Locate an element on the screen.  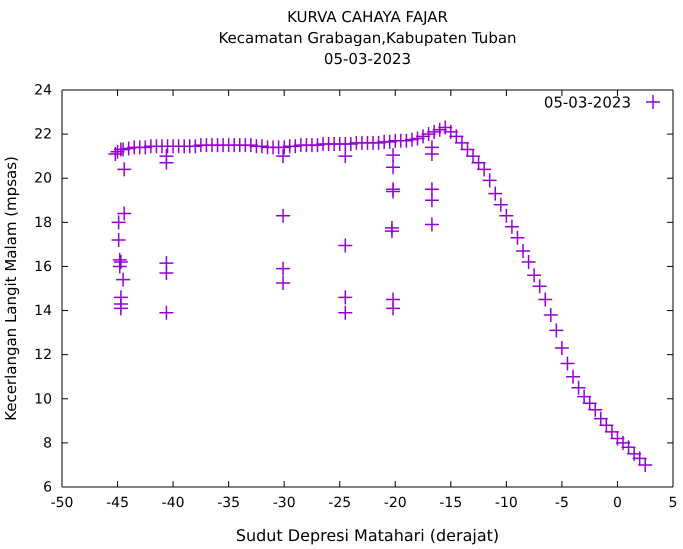
x-tick-label: -45 is located at coordinates (117, 502).